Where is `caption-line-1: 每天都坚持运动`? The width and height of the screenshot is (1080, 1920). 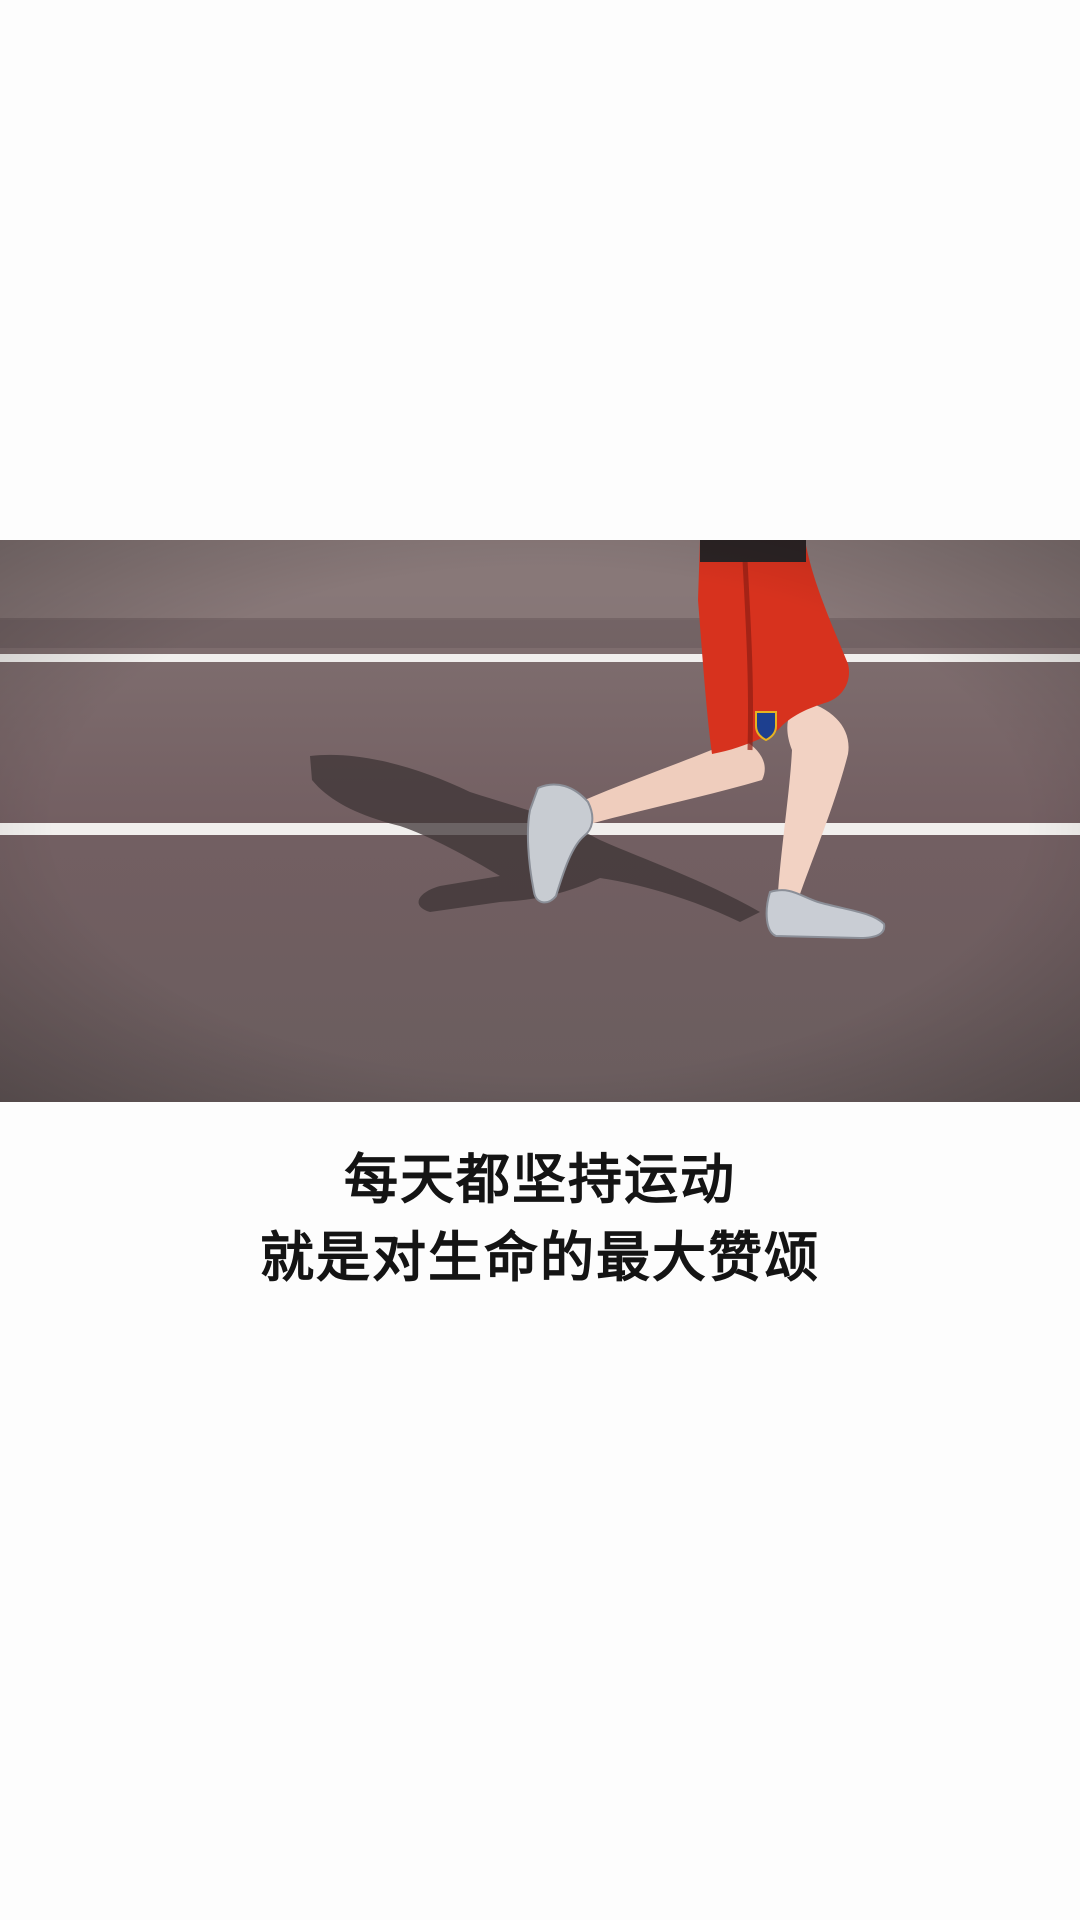 caption-line-1: 每天都坚持运动 is located at coordinates (540, 1179).